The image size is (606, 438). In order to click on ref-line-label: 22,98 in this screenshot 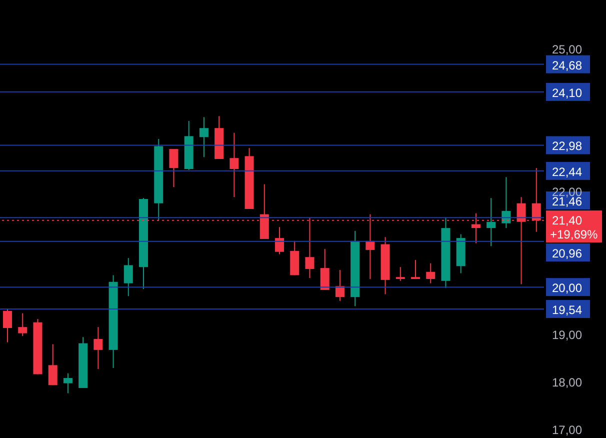, I will do `click(567, 146)`.